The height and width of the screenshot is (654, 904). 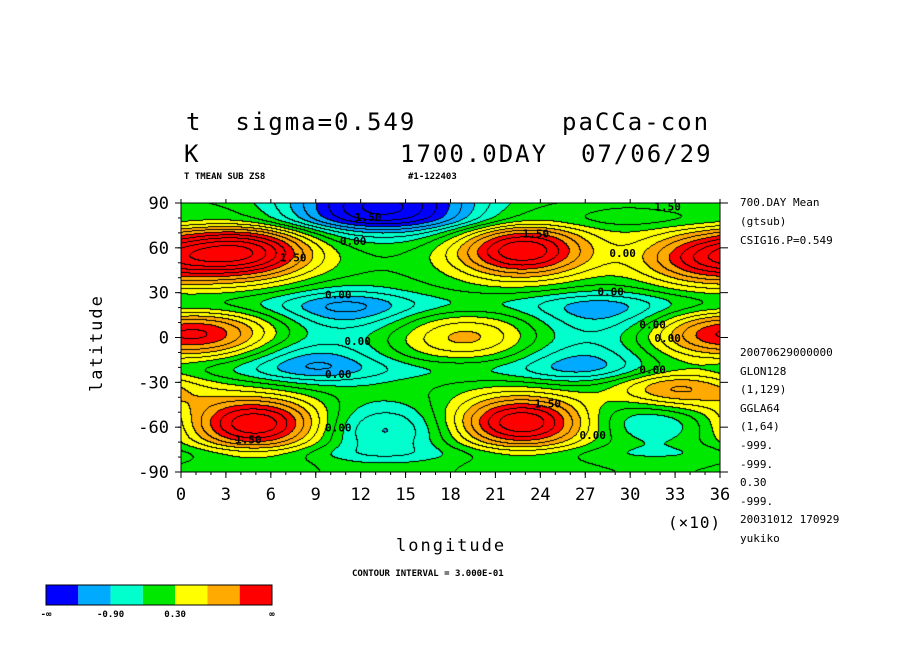 What do you see at coordinates (760, 408) in the screenshot?
I see `right-info-line: GGLA64` at bounding box center [760, 408].